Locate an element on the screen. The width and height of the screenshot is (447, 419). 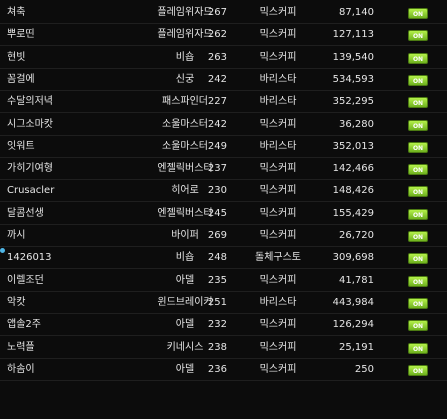
character-level: 263 is located at coordinates (217, 57).